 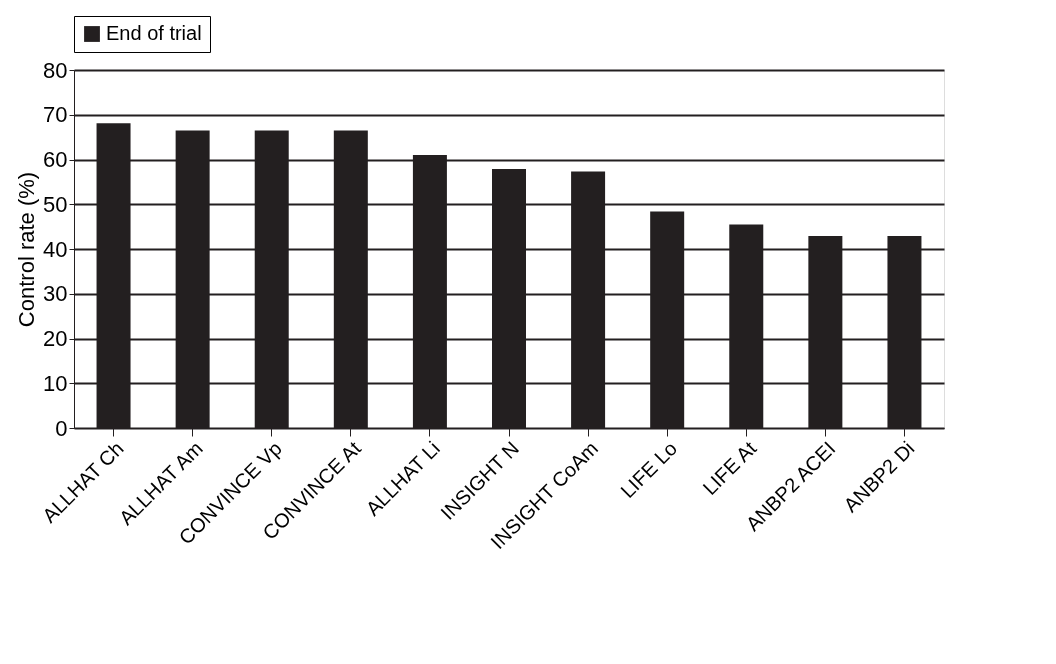 What do you see at coordinates (55, 249) in the screenshot?
I see `y-tick-label: 40` at bounding box center [55, 249].